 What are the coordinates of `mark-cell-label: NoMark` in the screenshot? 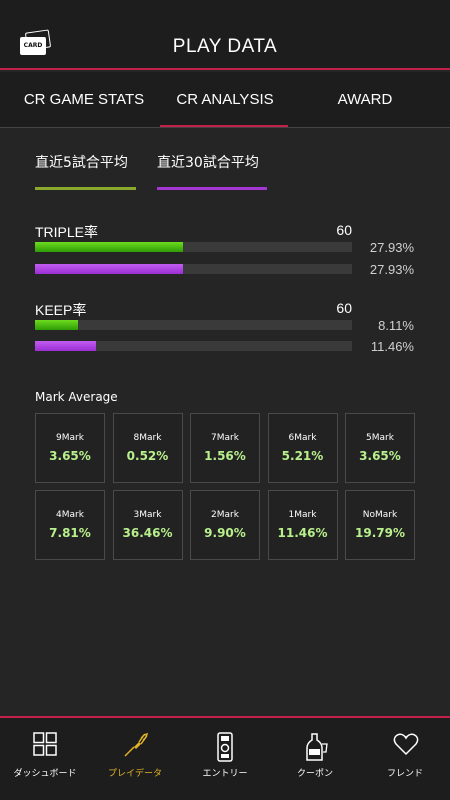 It's located at (380, 515).